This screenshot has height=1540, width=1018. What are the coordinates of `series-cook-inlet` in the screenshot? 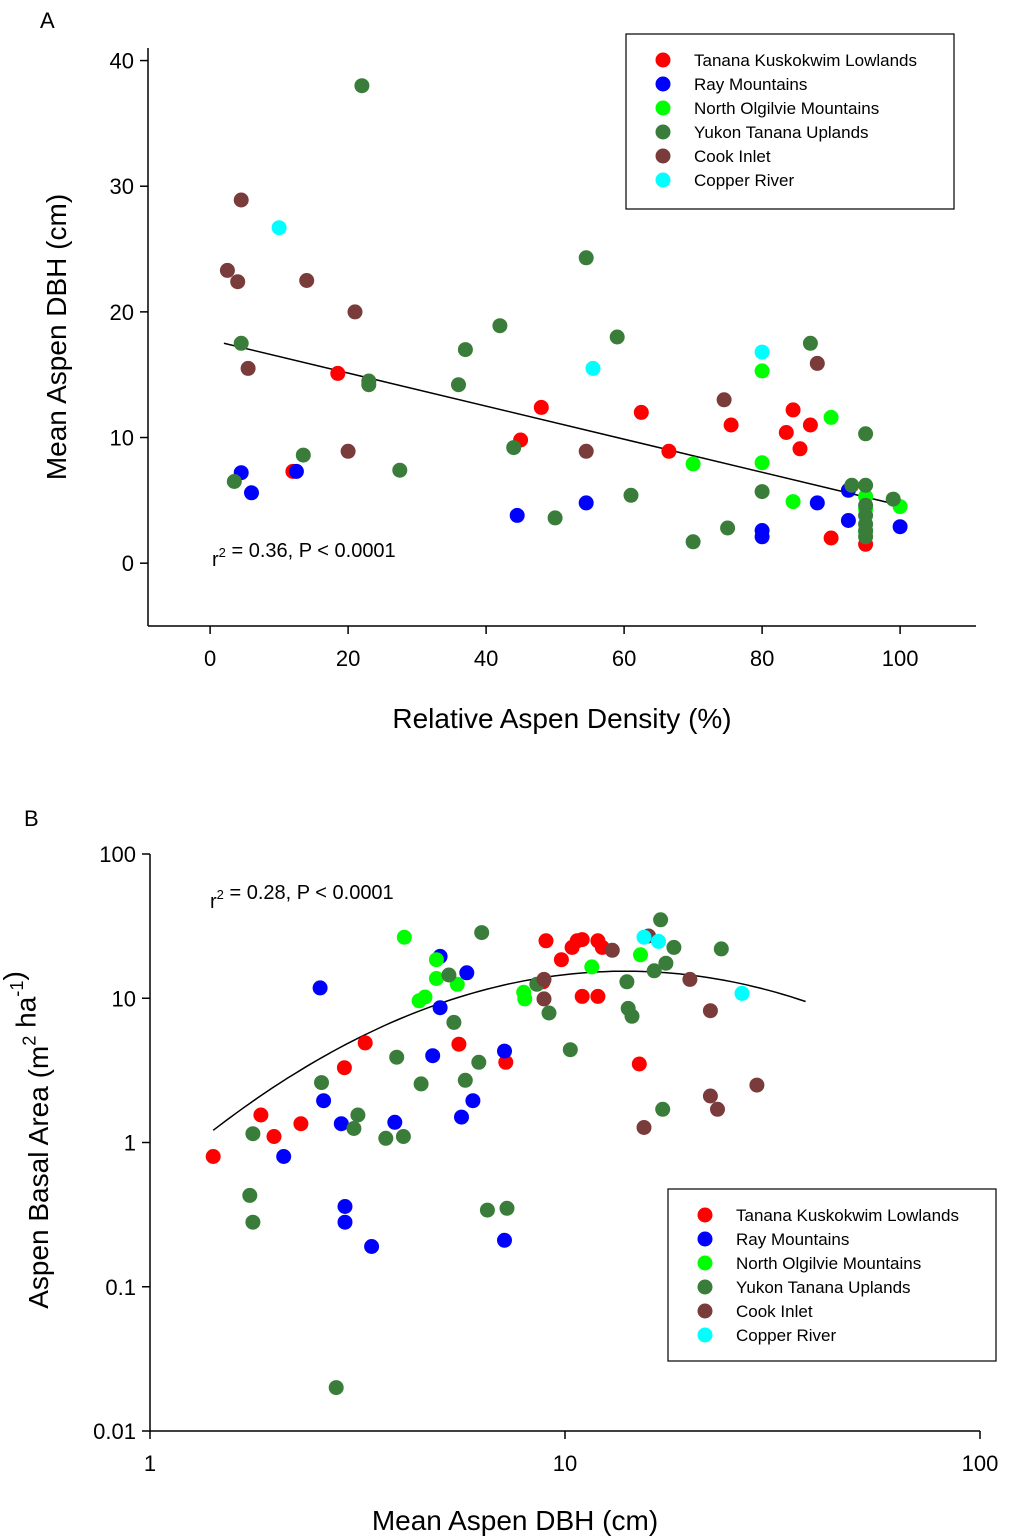 It's located at (651, 1032).